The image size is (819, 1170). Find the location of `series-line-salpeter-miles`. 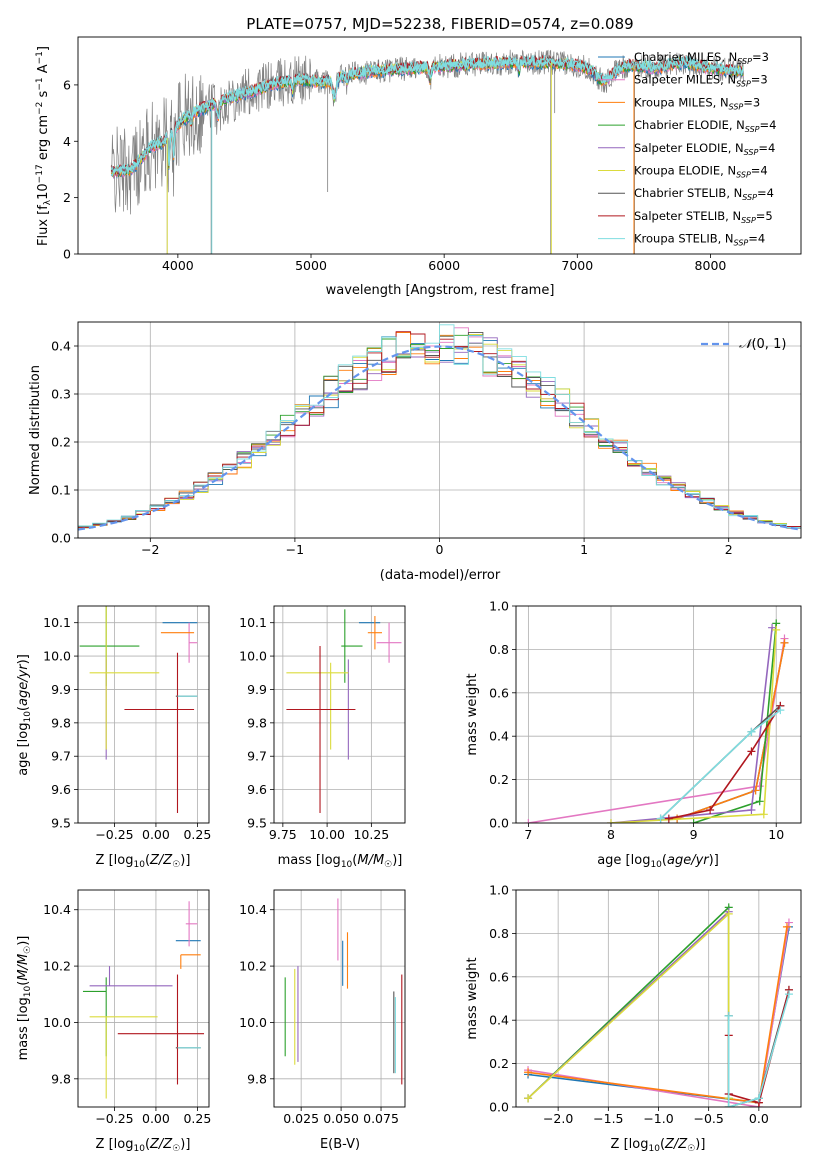

series-line-salpeter-miles is located at coordinates (657, 730).